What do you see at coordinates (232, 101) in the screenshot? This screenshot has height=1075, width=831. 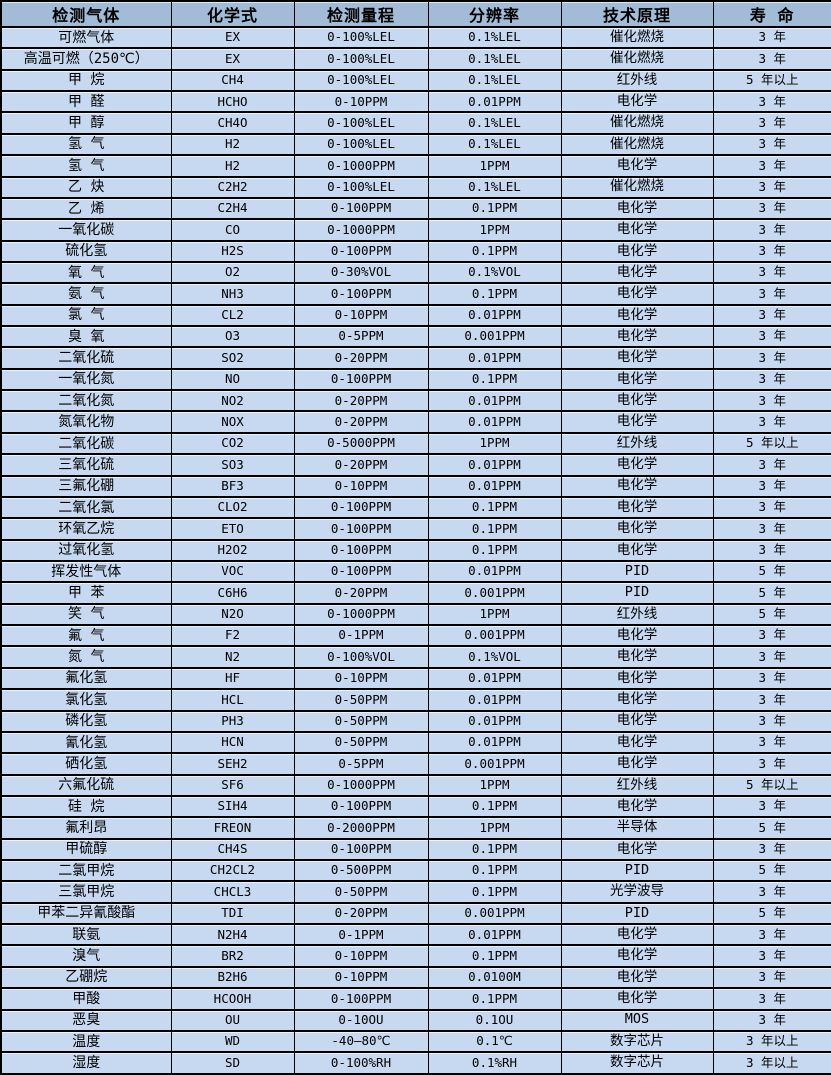 I see `formula-cell: HCHO` at bounding box center [232, 101].